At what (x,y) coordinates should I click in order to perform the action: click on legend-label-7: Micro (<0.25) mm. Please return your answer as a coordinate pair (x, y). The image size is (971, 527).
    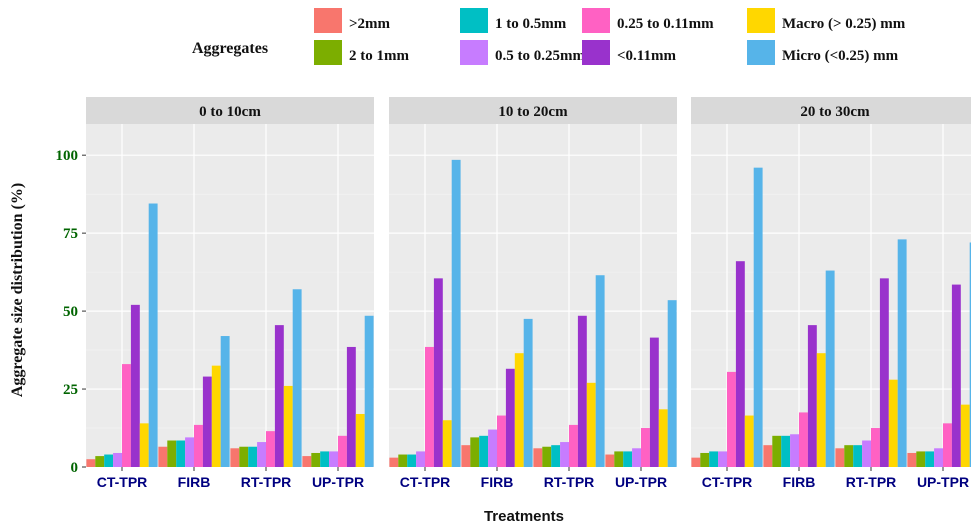
    Looking at the image, I should click on (840, 56).